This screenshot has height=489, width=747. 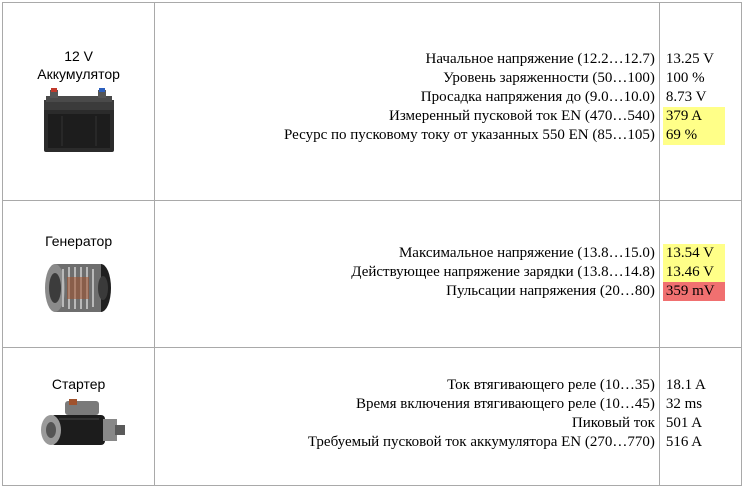 What do you see at coordinates (693, 254) in the screenshot?
I see `alternator-param-value-warning: 13.54 V` at bounding box center [693, 254].